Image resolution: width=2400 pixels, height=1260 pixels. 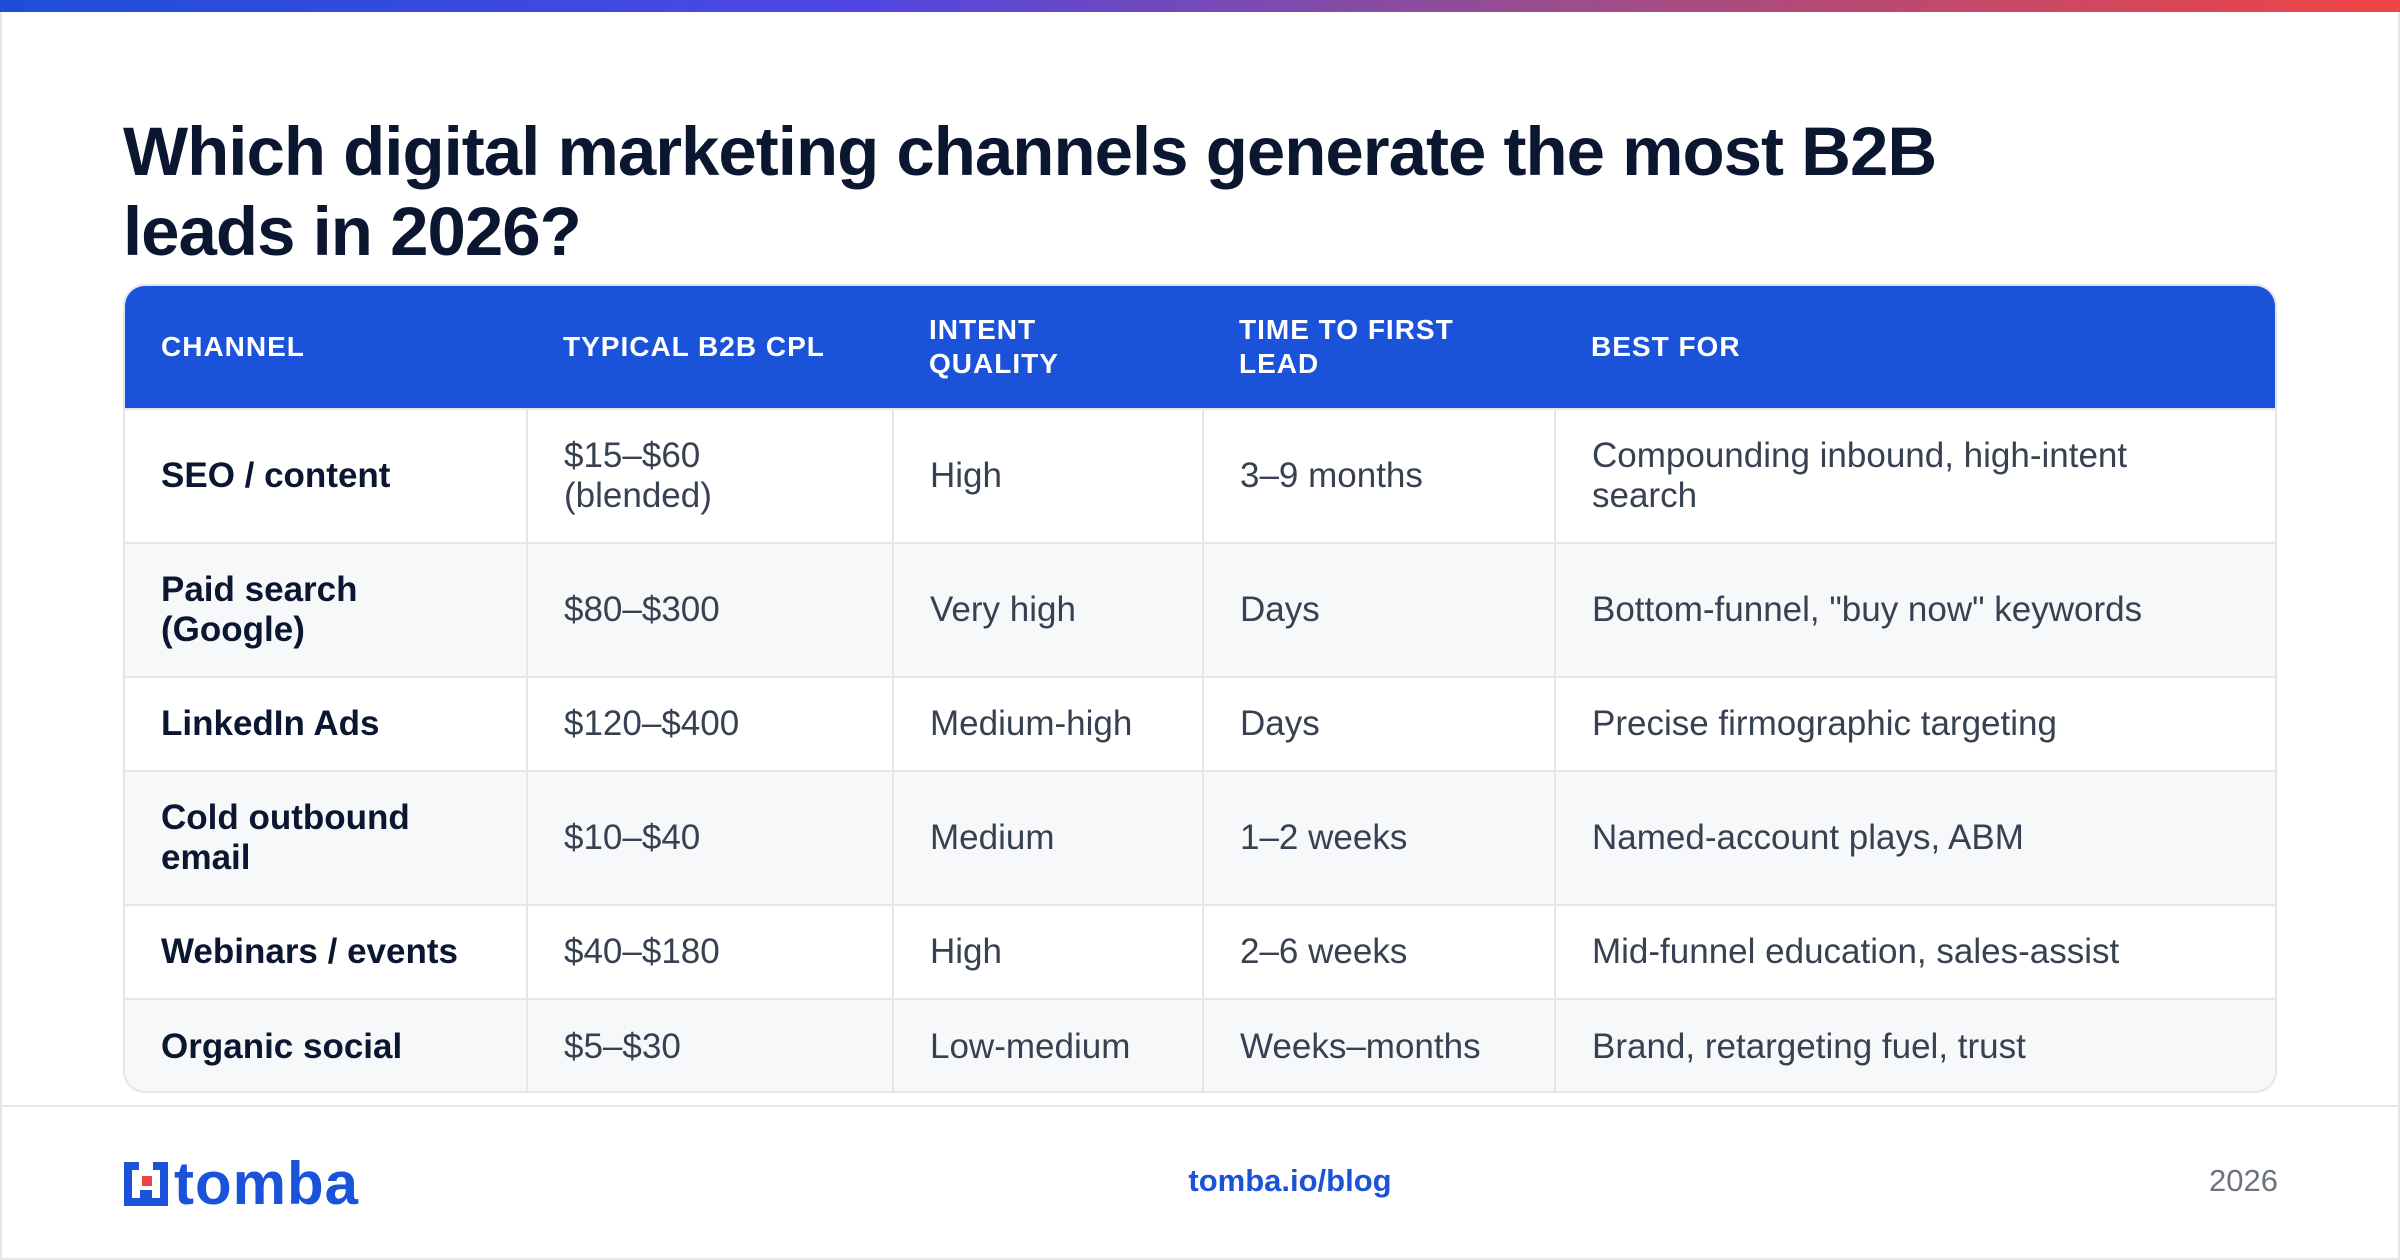 I want to click on cell-intent: Medium, so click(x=1048, y=837).